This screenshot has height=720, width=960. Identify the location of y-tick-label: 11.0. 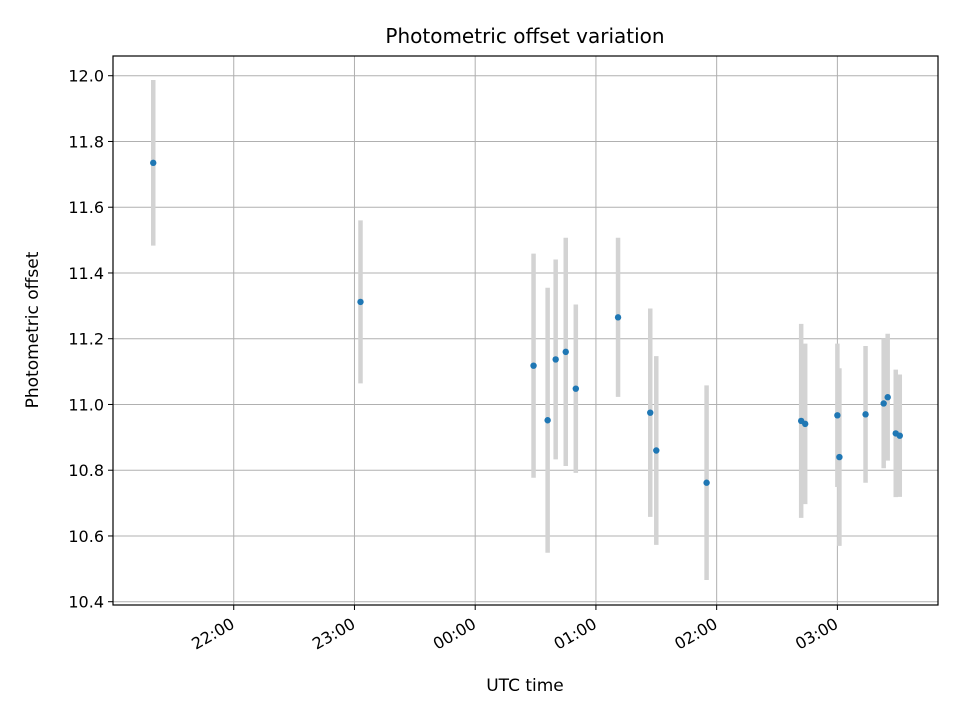
(86, 404).